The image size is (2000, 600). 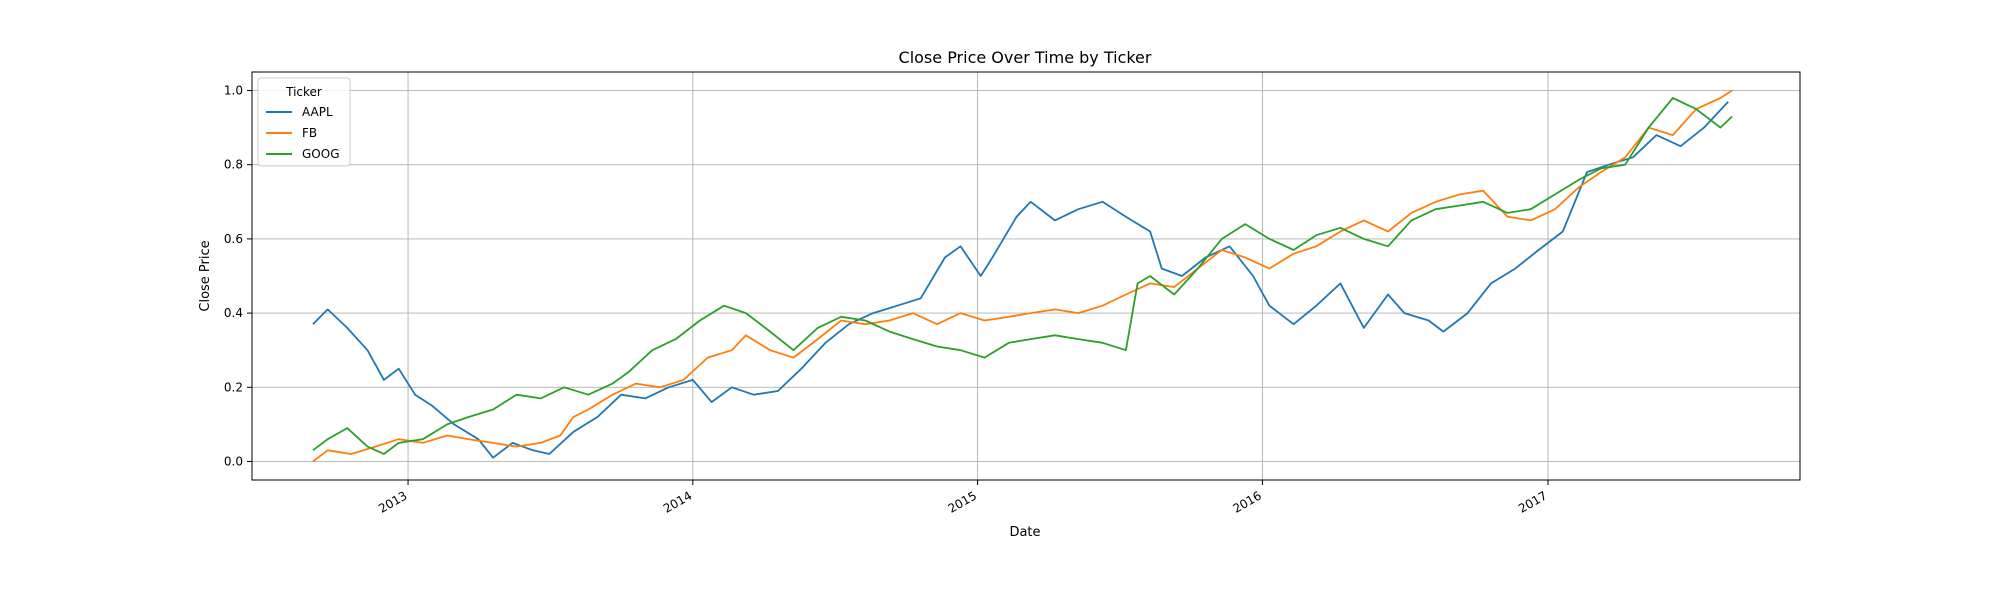 What do you see at coordinates (238, 276) in the screenshot?
I see `y-axis: 0.0 0.2 0.4 0.6 0.8 1.0` at bounding box center [238, 276].